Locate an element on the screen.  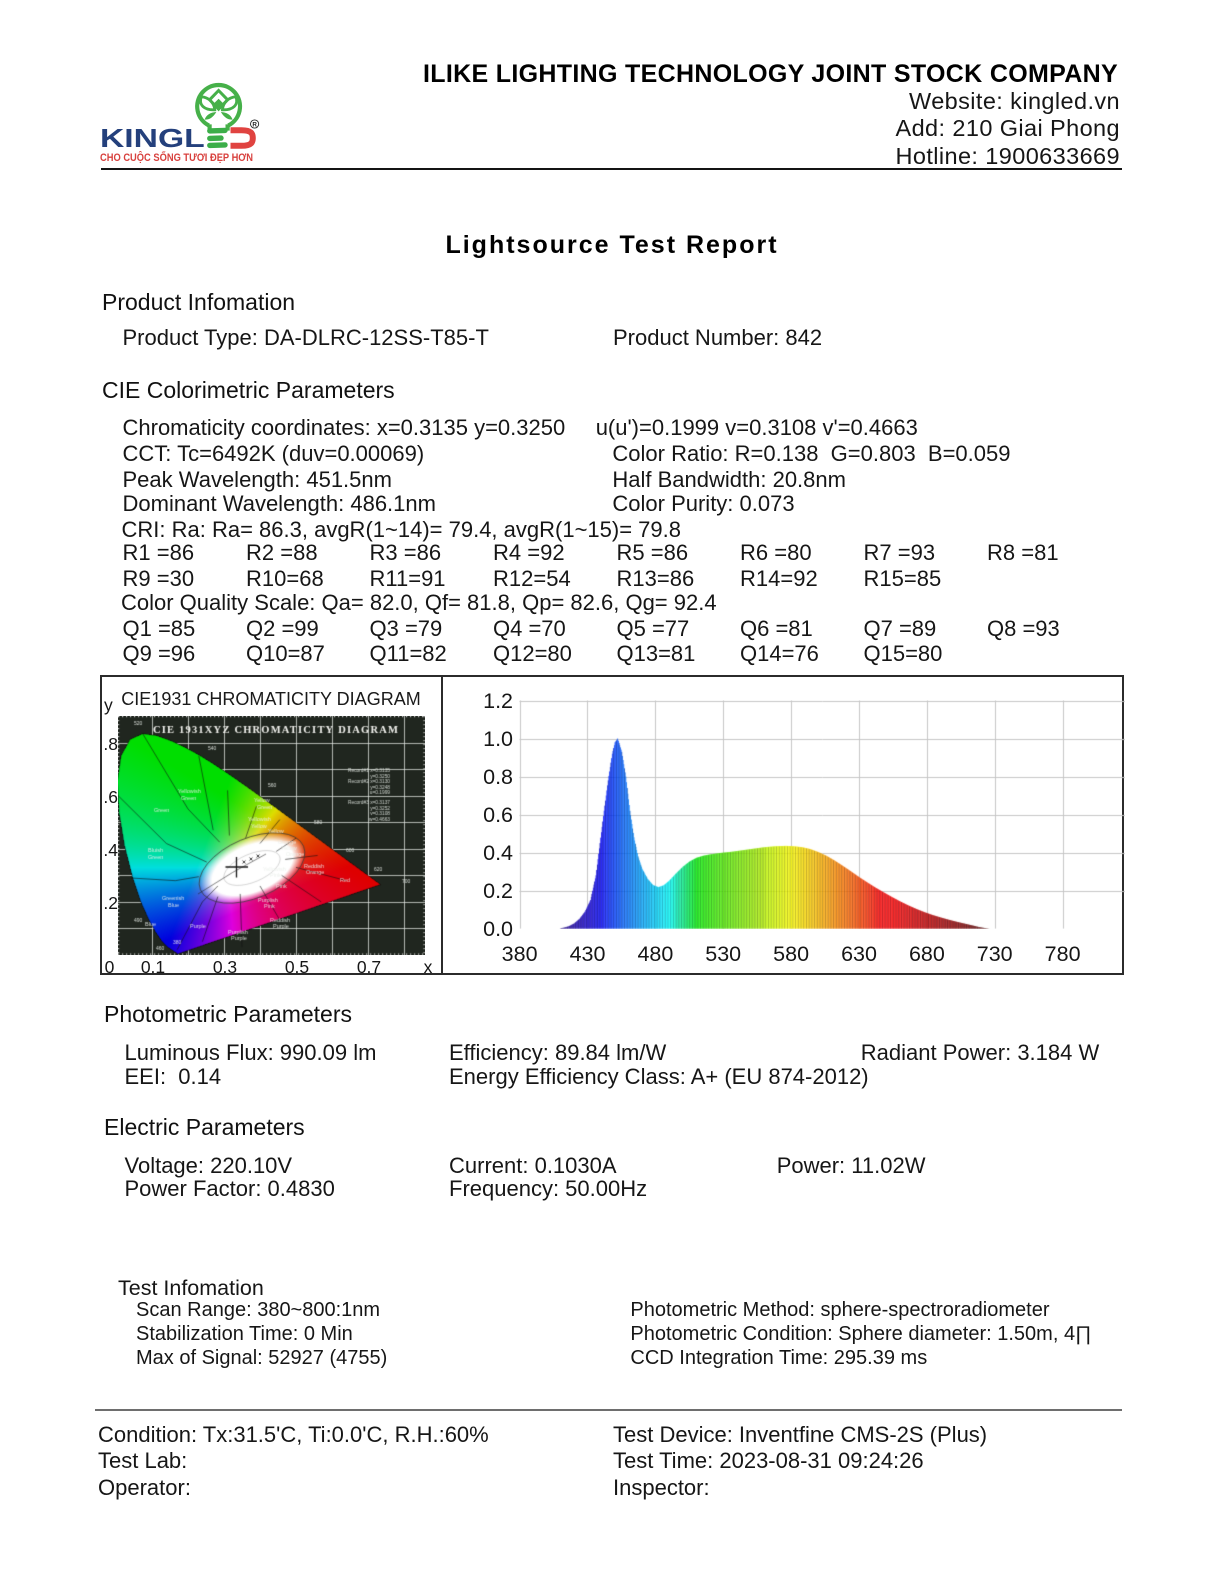
svg-text: R is located at coordinates (254, 125).